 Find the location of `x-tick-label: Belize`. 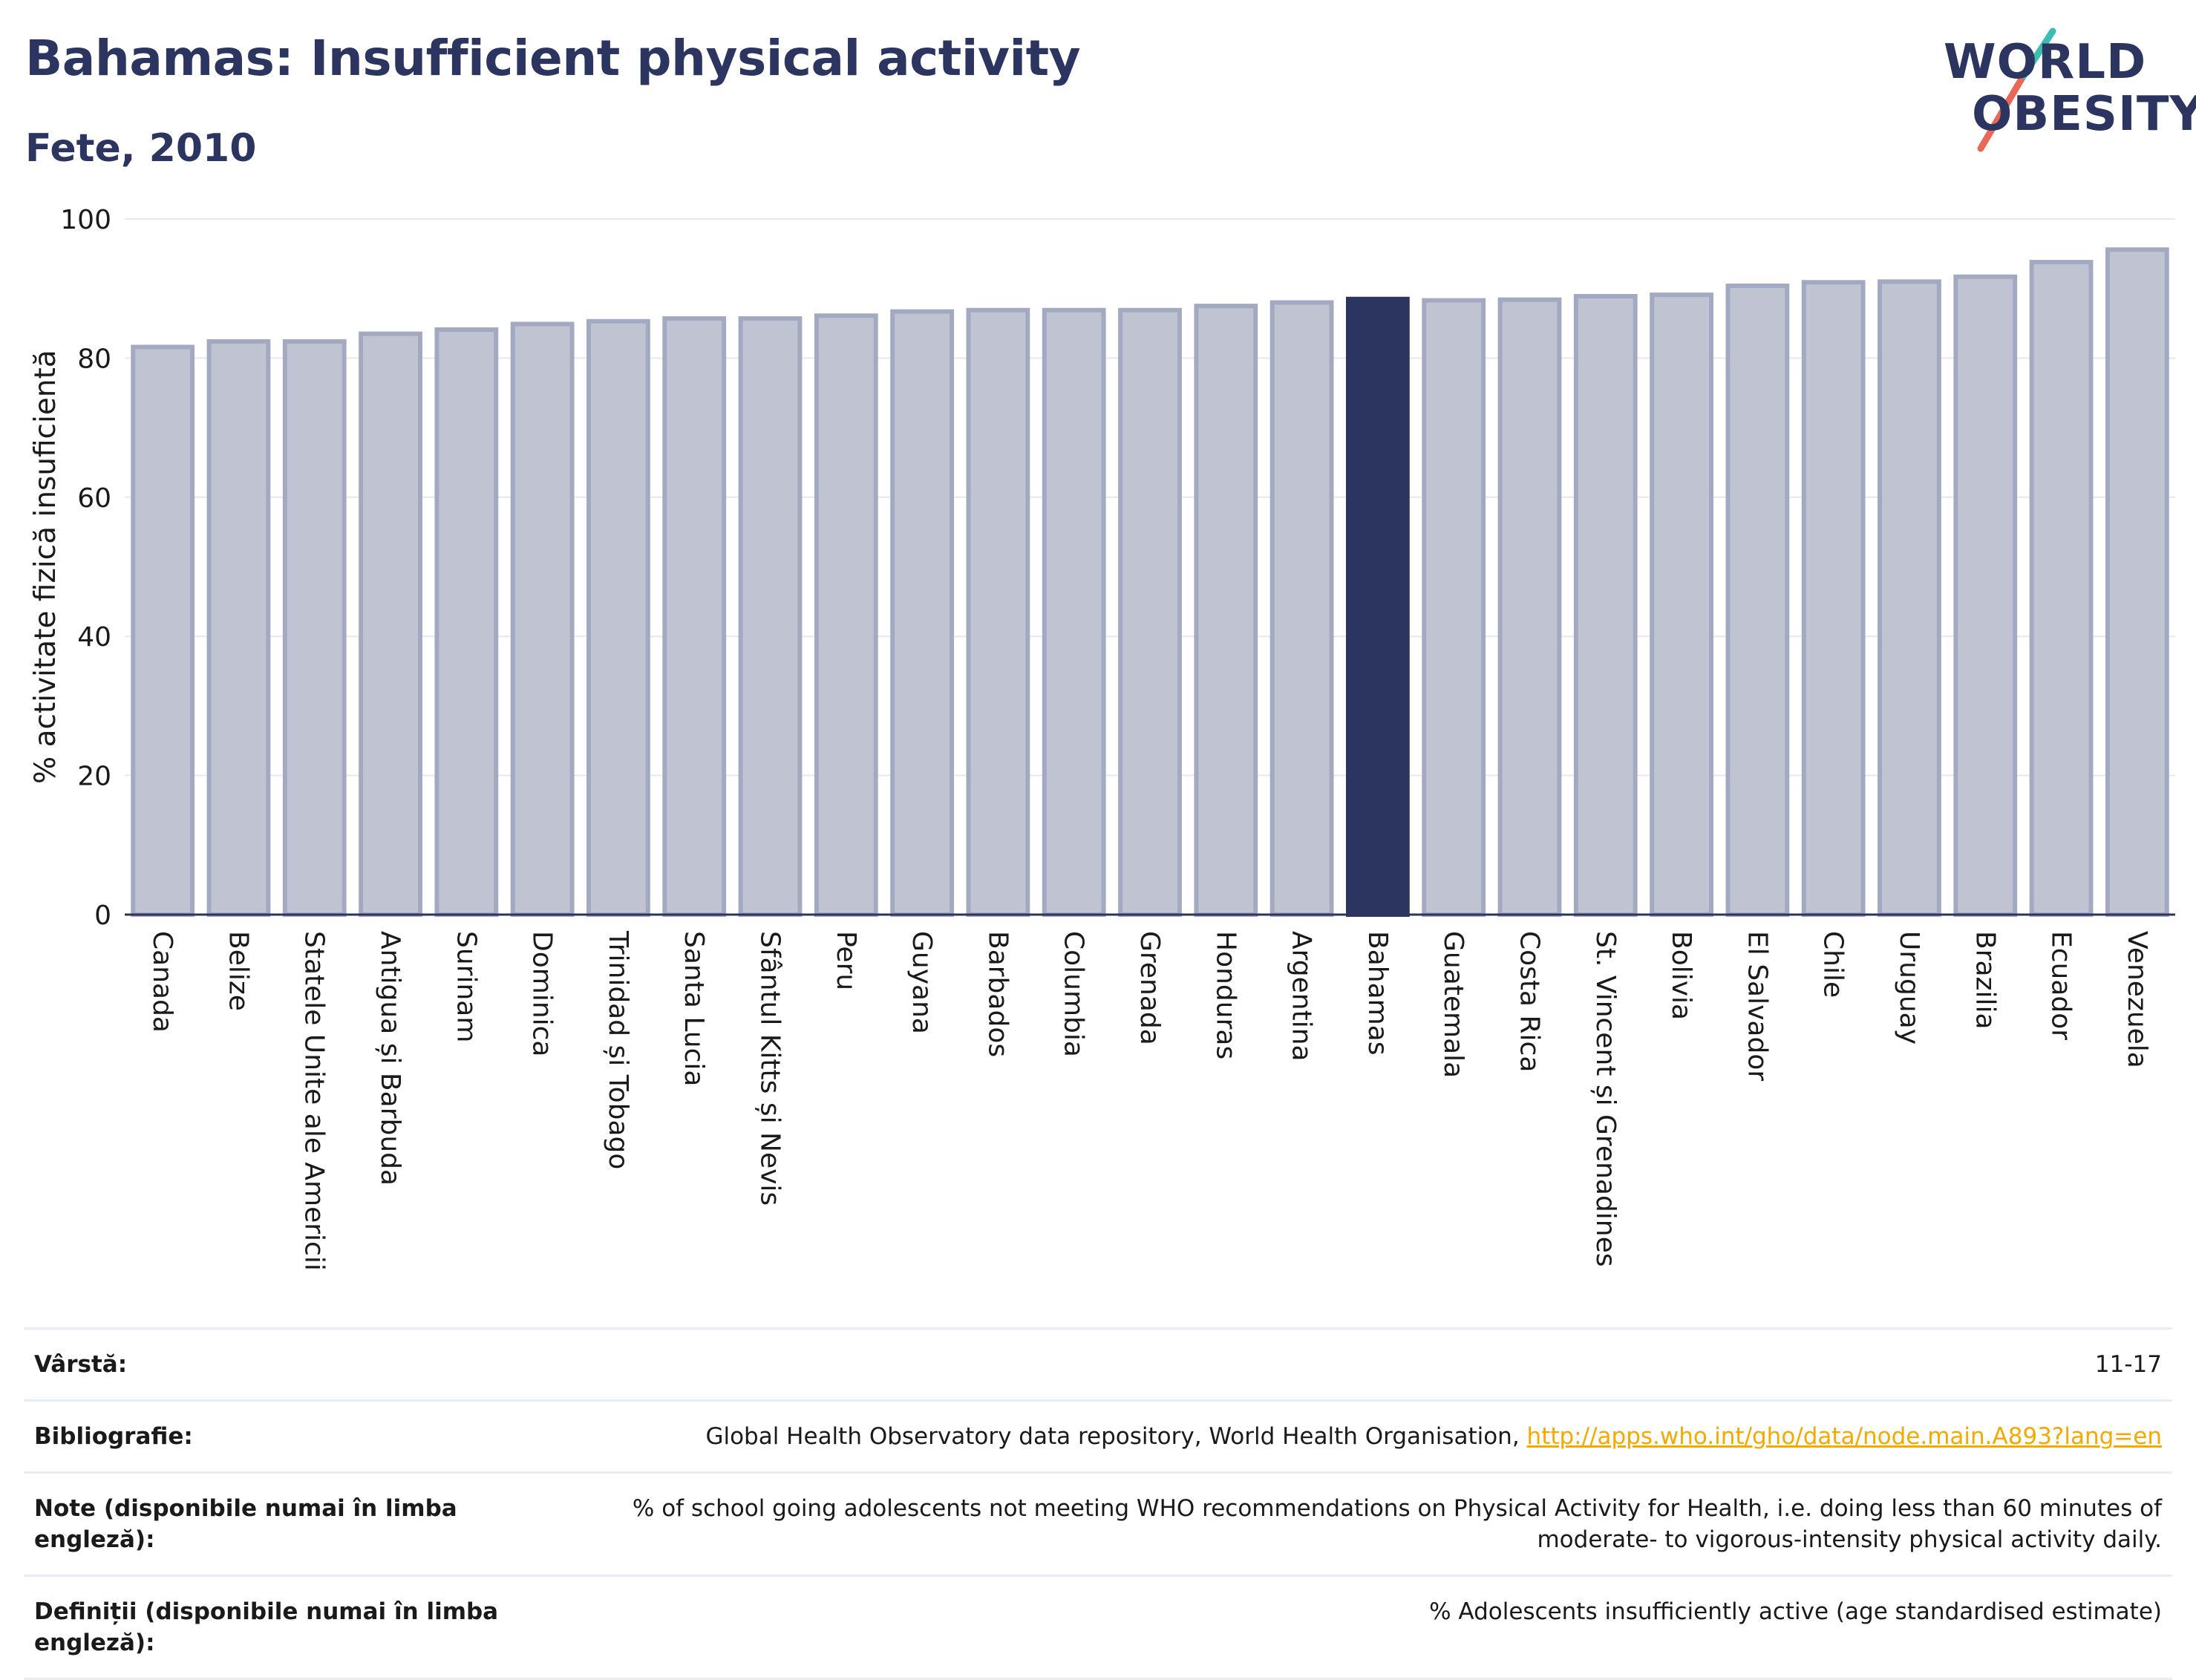

x-tick-label: Belize is located at coordinates (238, 971).